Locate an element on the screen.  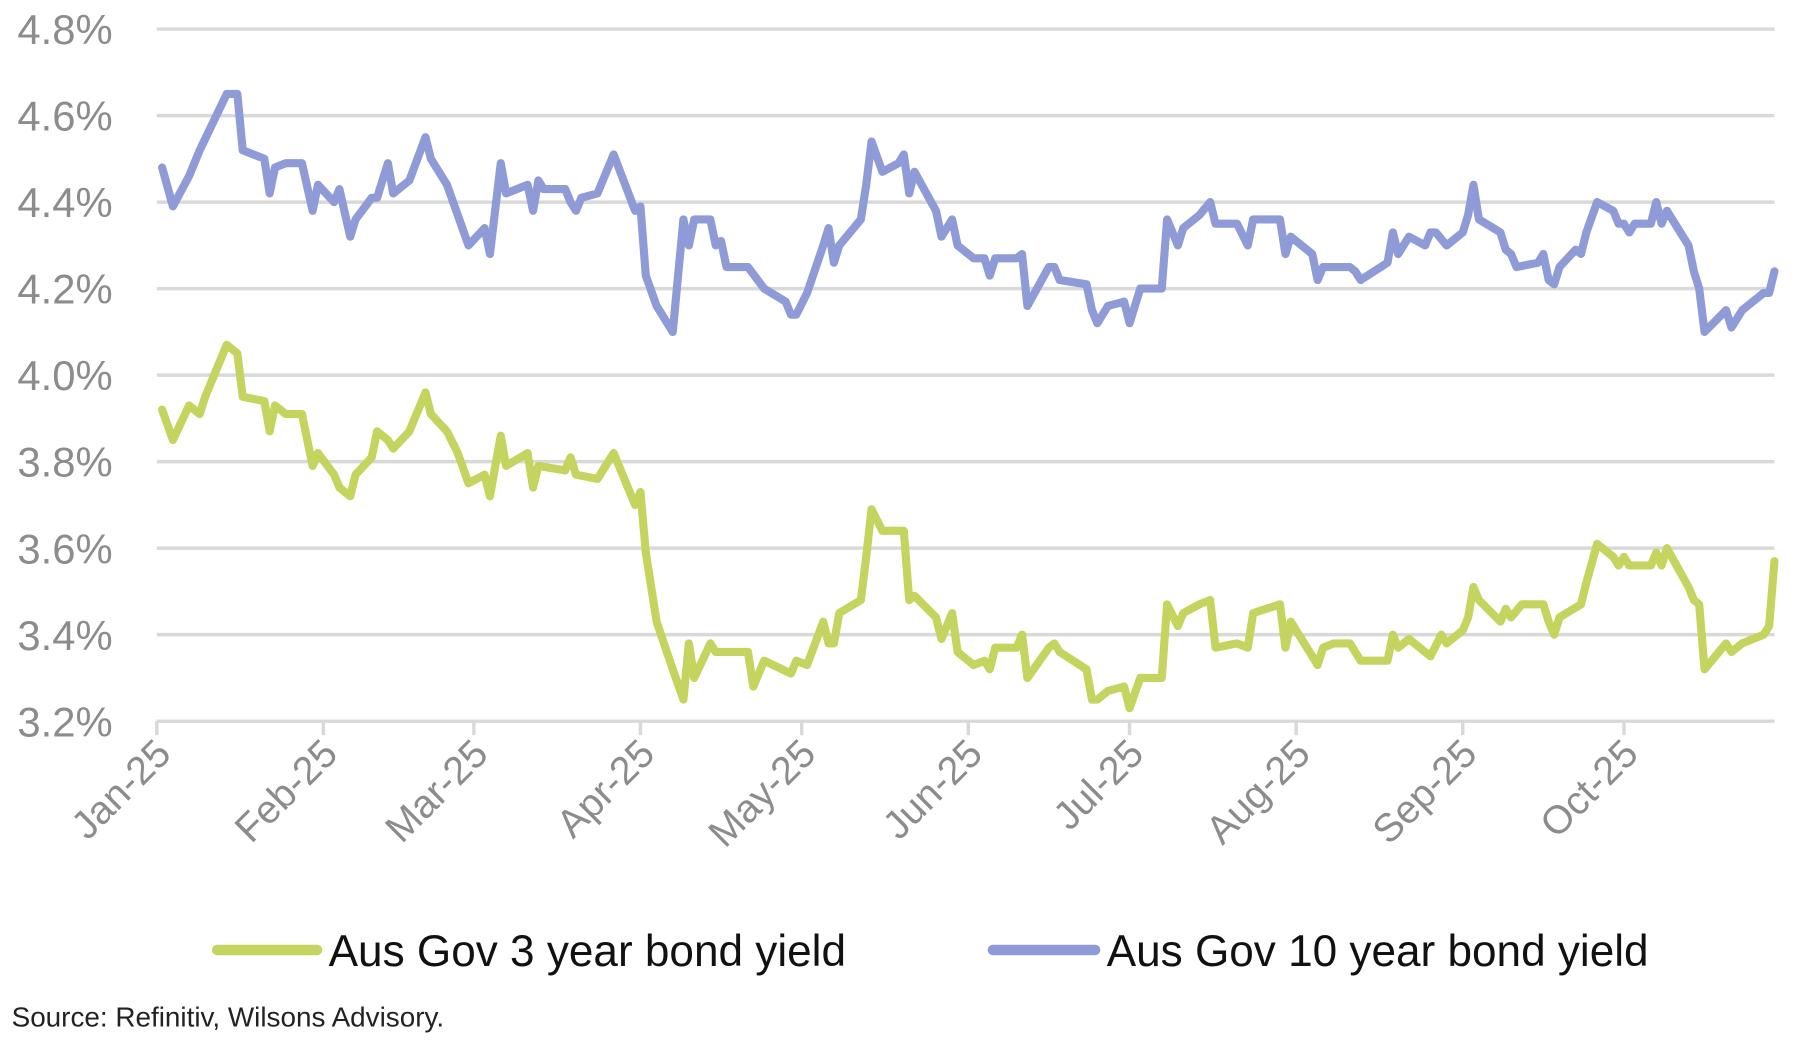
x-tick-label: Sep-25 is located at coordinates (1424, 791).